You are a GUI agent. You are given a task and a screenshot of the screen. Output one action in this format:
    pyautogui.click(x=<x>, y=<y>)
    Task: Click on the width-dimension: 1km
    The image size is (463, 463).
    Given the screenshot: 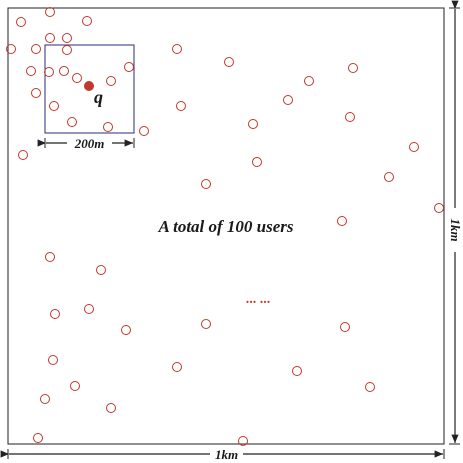 What is the action you would take?
    pyautogui.click(x=222, y=454)
    